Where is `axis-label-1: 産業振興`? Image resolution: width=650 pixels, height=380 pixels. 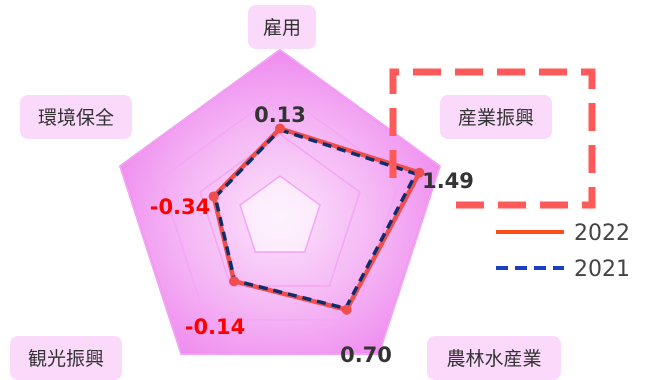
axis-label-1: 産業振興 is located at coordinates (496, 118).